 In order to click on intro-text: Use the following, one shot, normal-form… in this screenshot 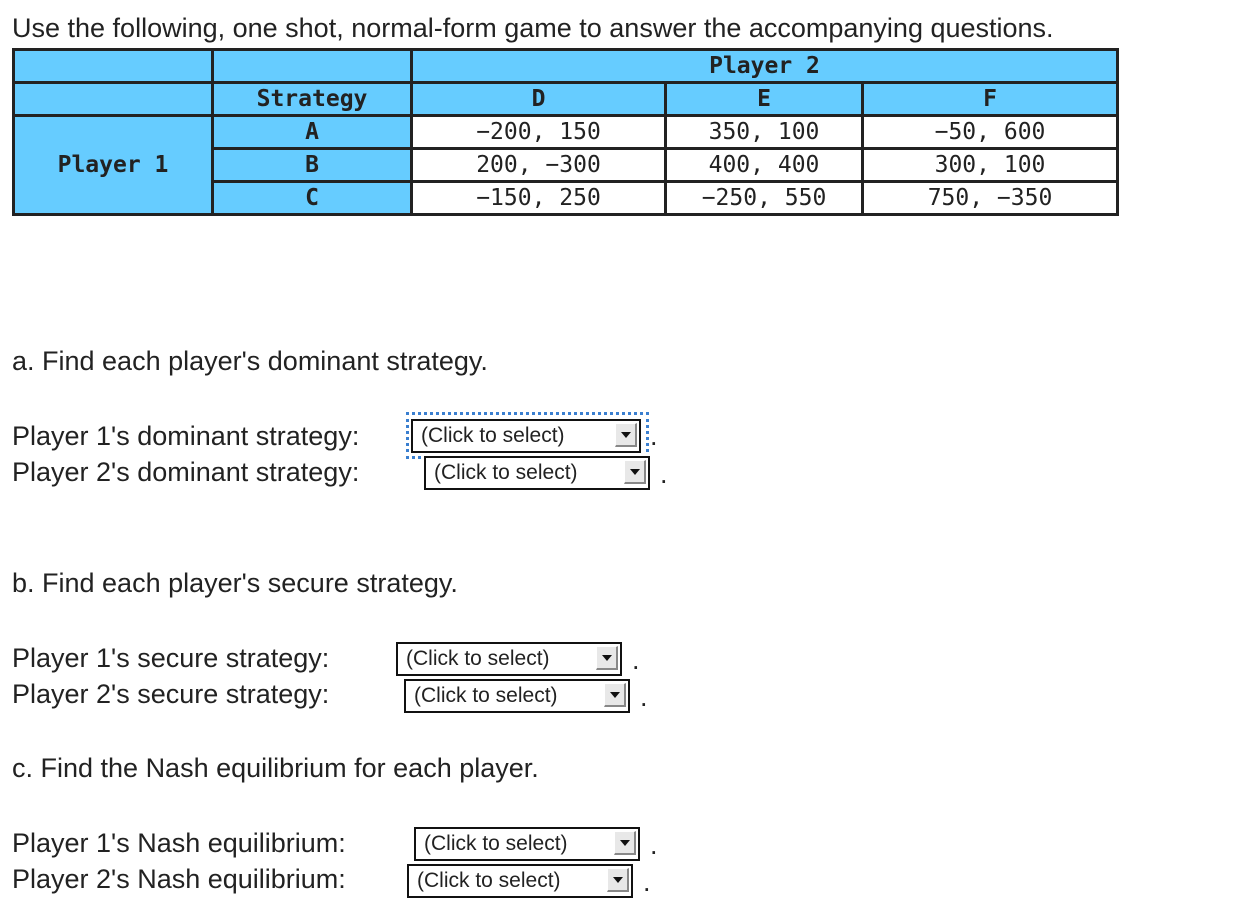, I will do `click(533, 28)`.